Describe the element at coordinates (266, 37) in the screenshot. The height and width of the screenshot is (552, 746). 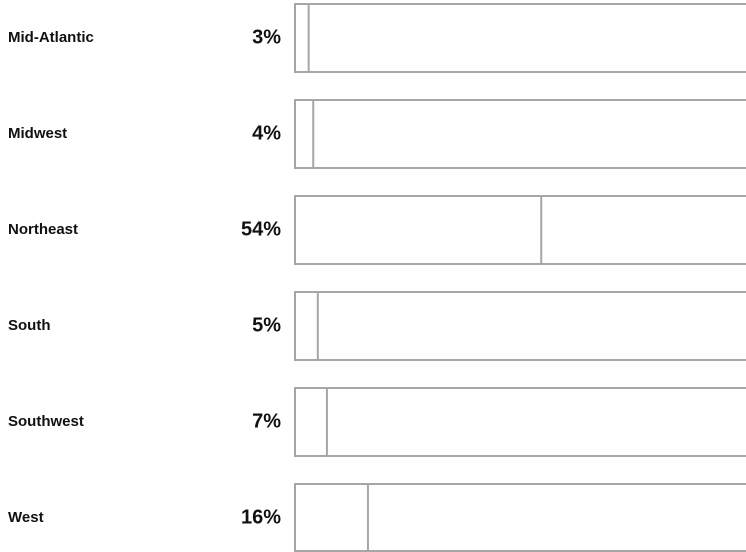
I see `value-label: 3%` at that location.